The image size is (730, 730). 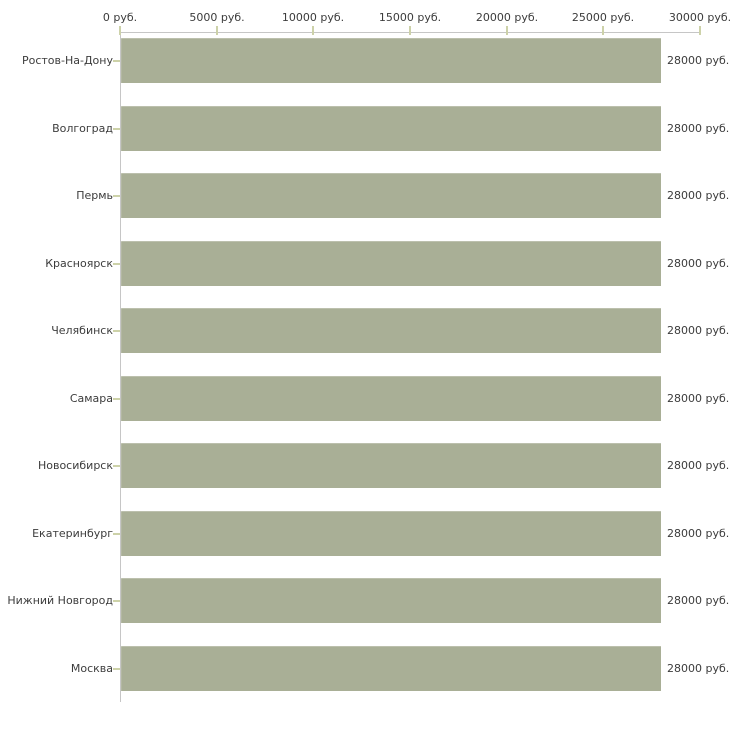 What do you see at coordinates (94, 195) in the screenshot?
I see `category-label: Пермь` at bounding box center [94, 195].